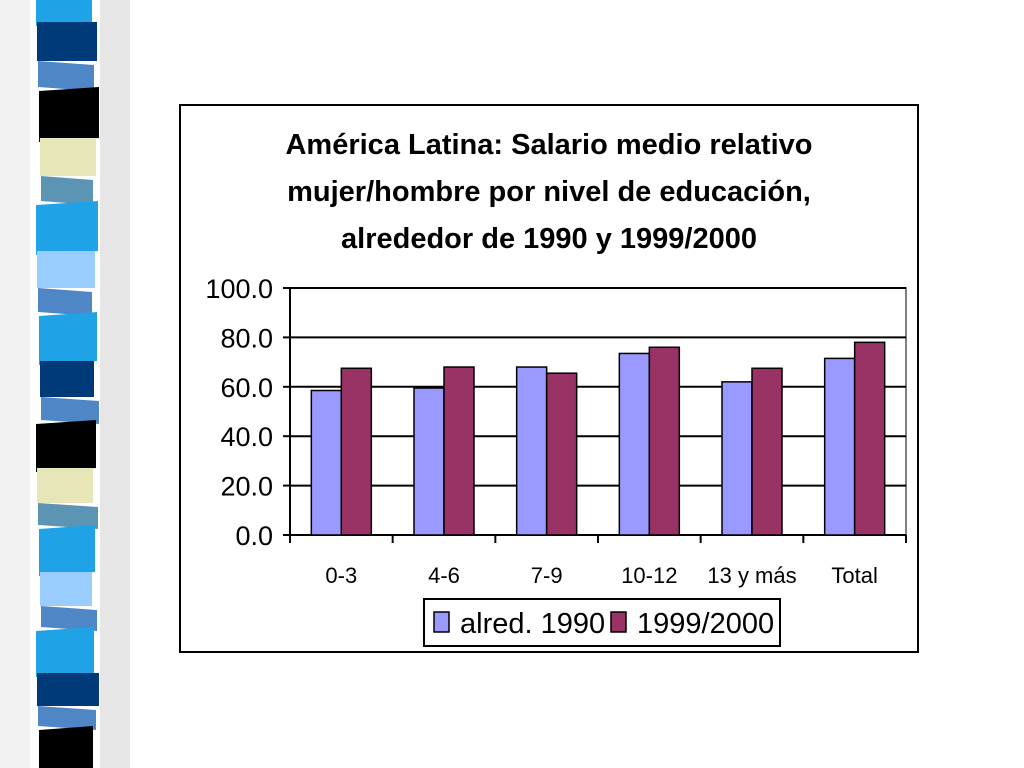 This screenshot has width=1024, height=768. I want to click on x-tick-label: 4-6, so click(444, 575).